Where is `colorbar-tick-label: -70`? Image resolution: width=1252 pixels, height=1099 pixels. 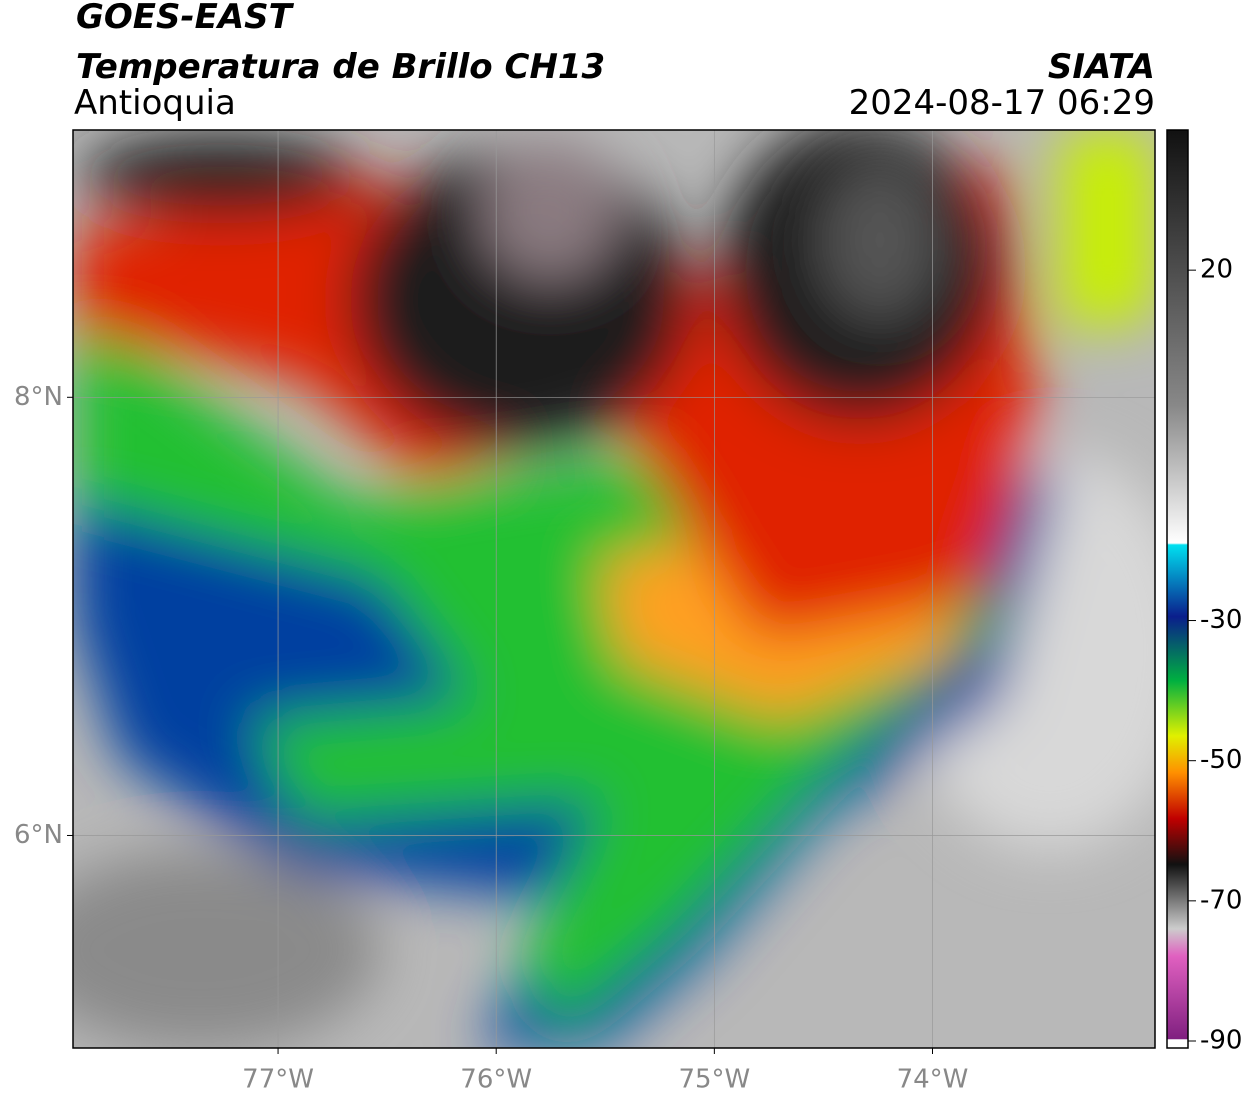 colorbar-tick-label: -70 is located at coordinates (1221, 900).